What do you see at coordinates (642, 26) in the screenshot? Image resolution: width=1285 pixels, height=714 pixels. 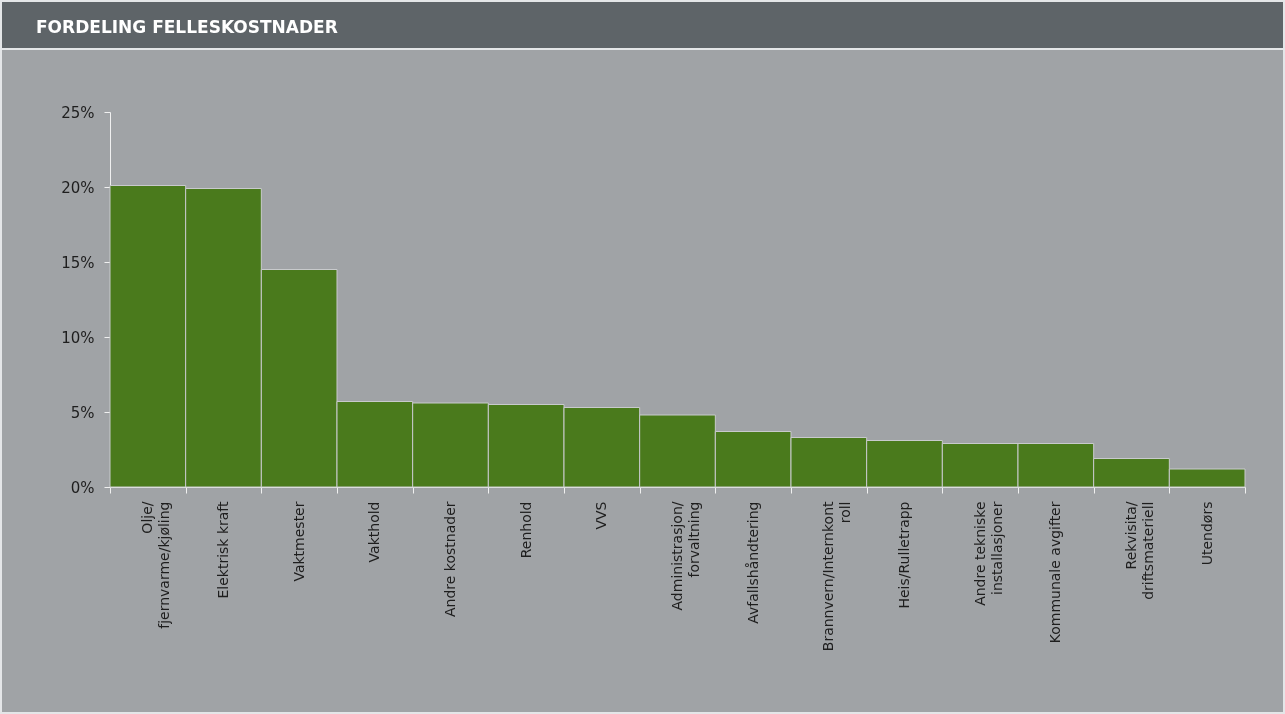 I see `chart-title: FORDELING FELLESKOSTNADER` at bounding box center [642, 26].